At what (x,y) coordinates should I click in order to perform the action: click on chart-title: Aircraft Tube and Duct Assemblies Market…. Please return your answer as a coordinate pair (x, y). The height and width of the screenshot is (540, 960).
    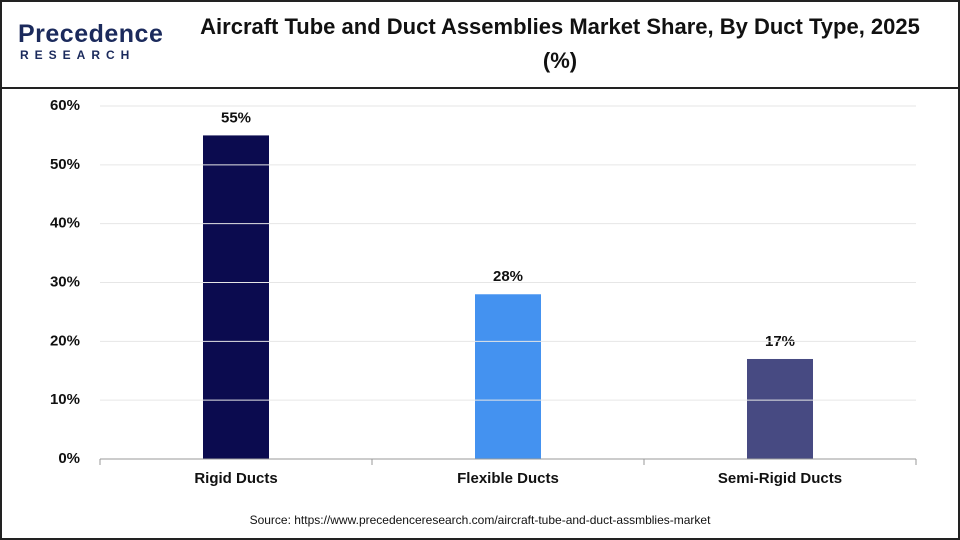
    Looking at the image, I should click on (560, 43).